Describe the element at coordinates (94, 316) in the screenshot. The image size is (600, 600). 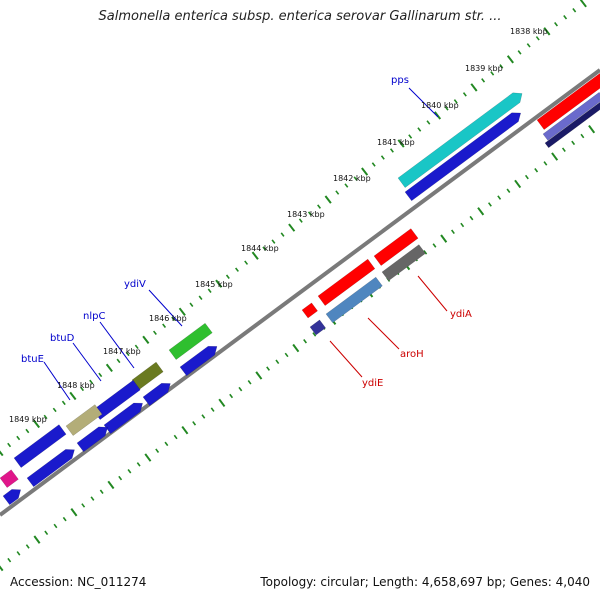
I see `gene-label-nlpC: nlpC` at that location.